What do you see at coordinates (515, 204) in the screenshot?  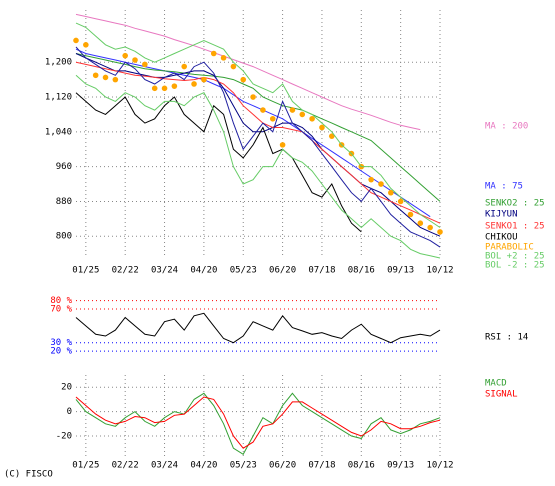 I see `legend-label: SENKO2 : 25` at bounding box center [515, 204].